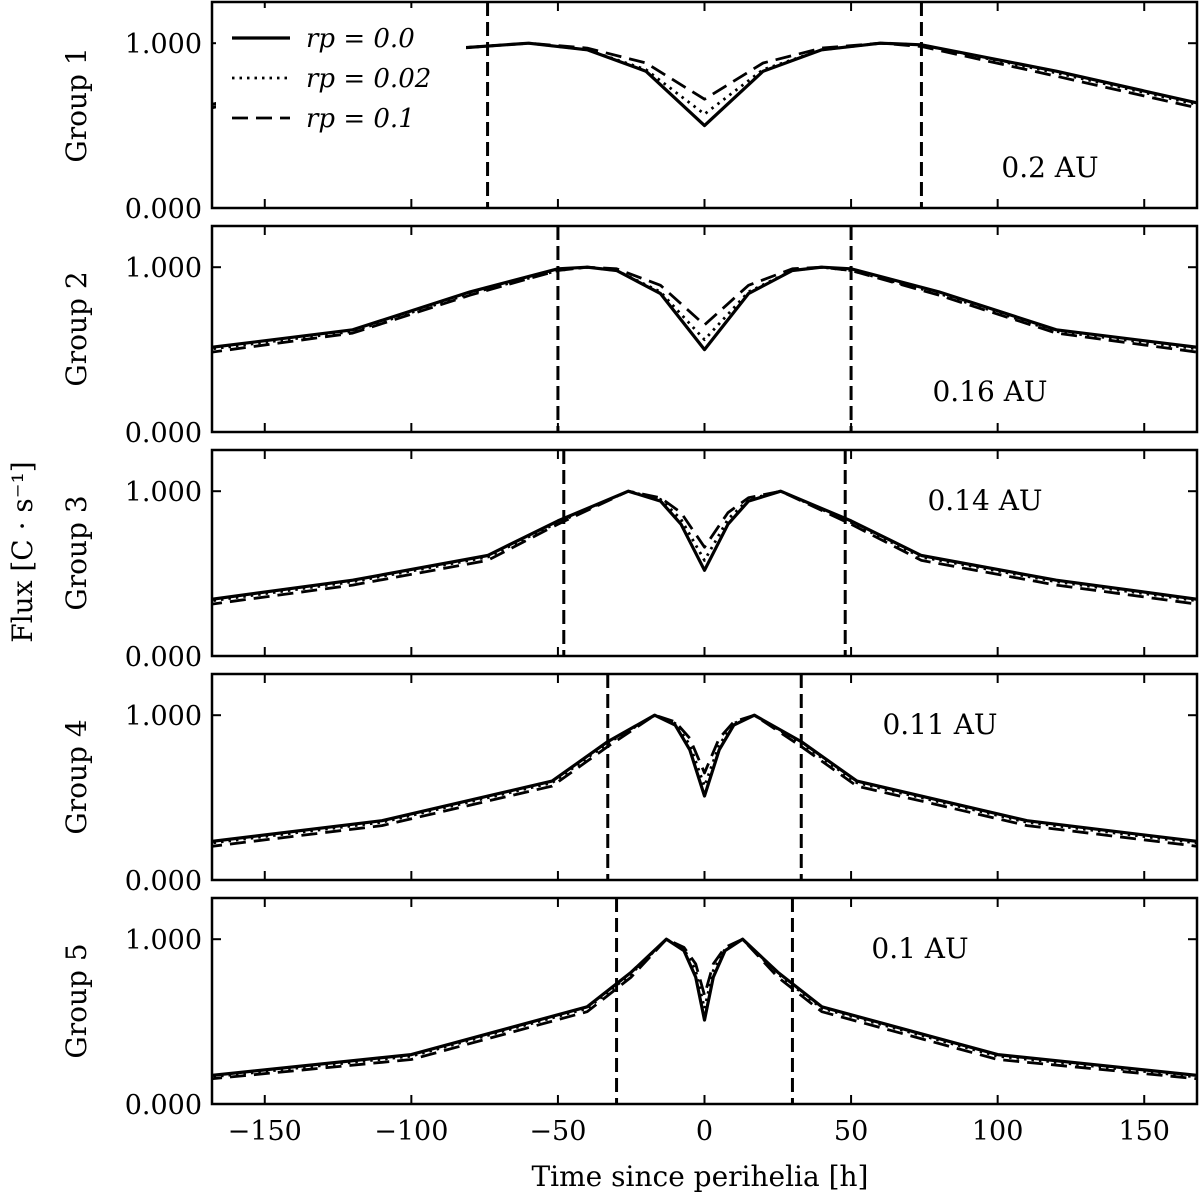 The width and height of the screenshot is (1200, 1200). What do you see at coordinates (919, 948) in the screenshot?
I see `panel-annotation: 0.1 AU` at bounding box center [919, 948].